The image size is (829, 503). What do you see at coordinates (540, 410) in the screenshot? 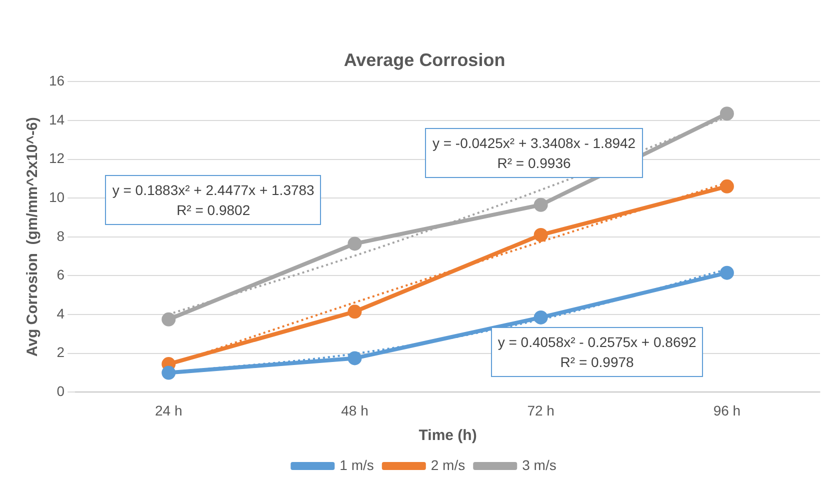
I see `x-tick-label: 72 h` at bounding box center [540, 410].